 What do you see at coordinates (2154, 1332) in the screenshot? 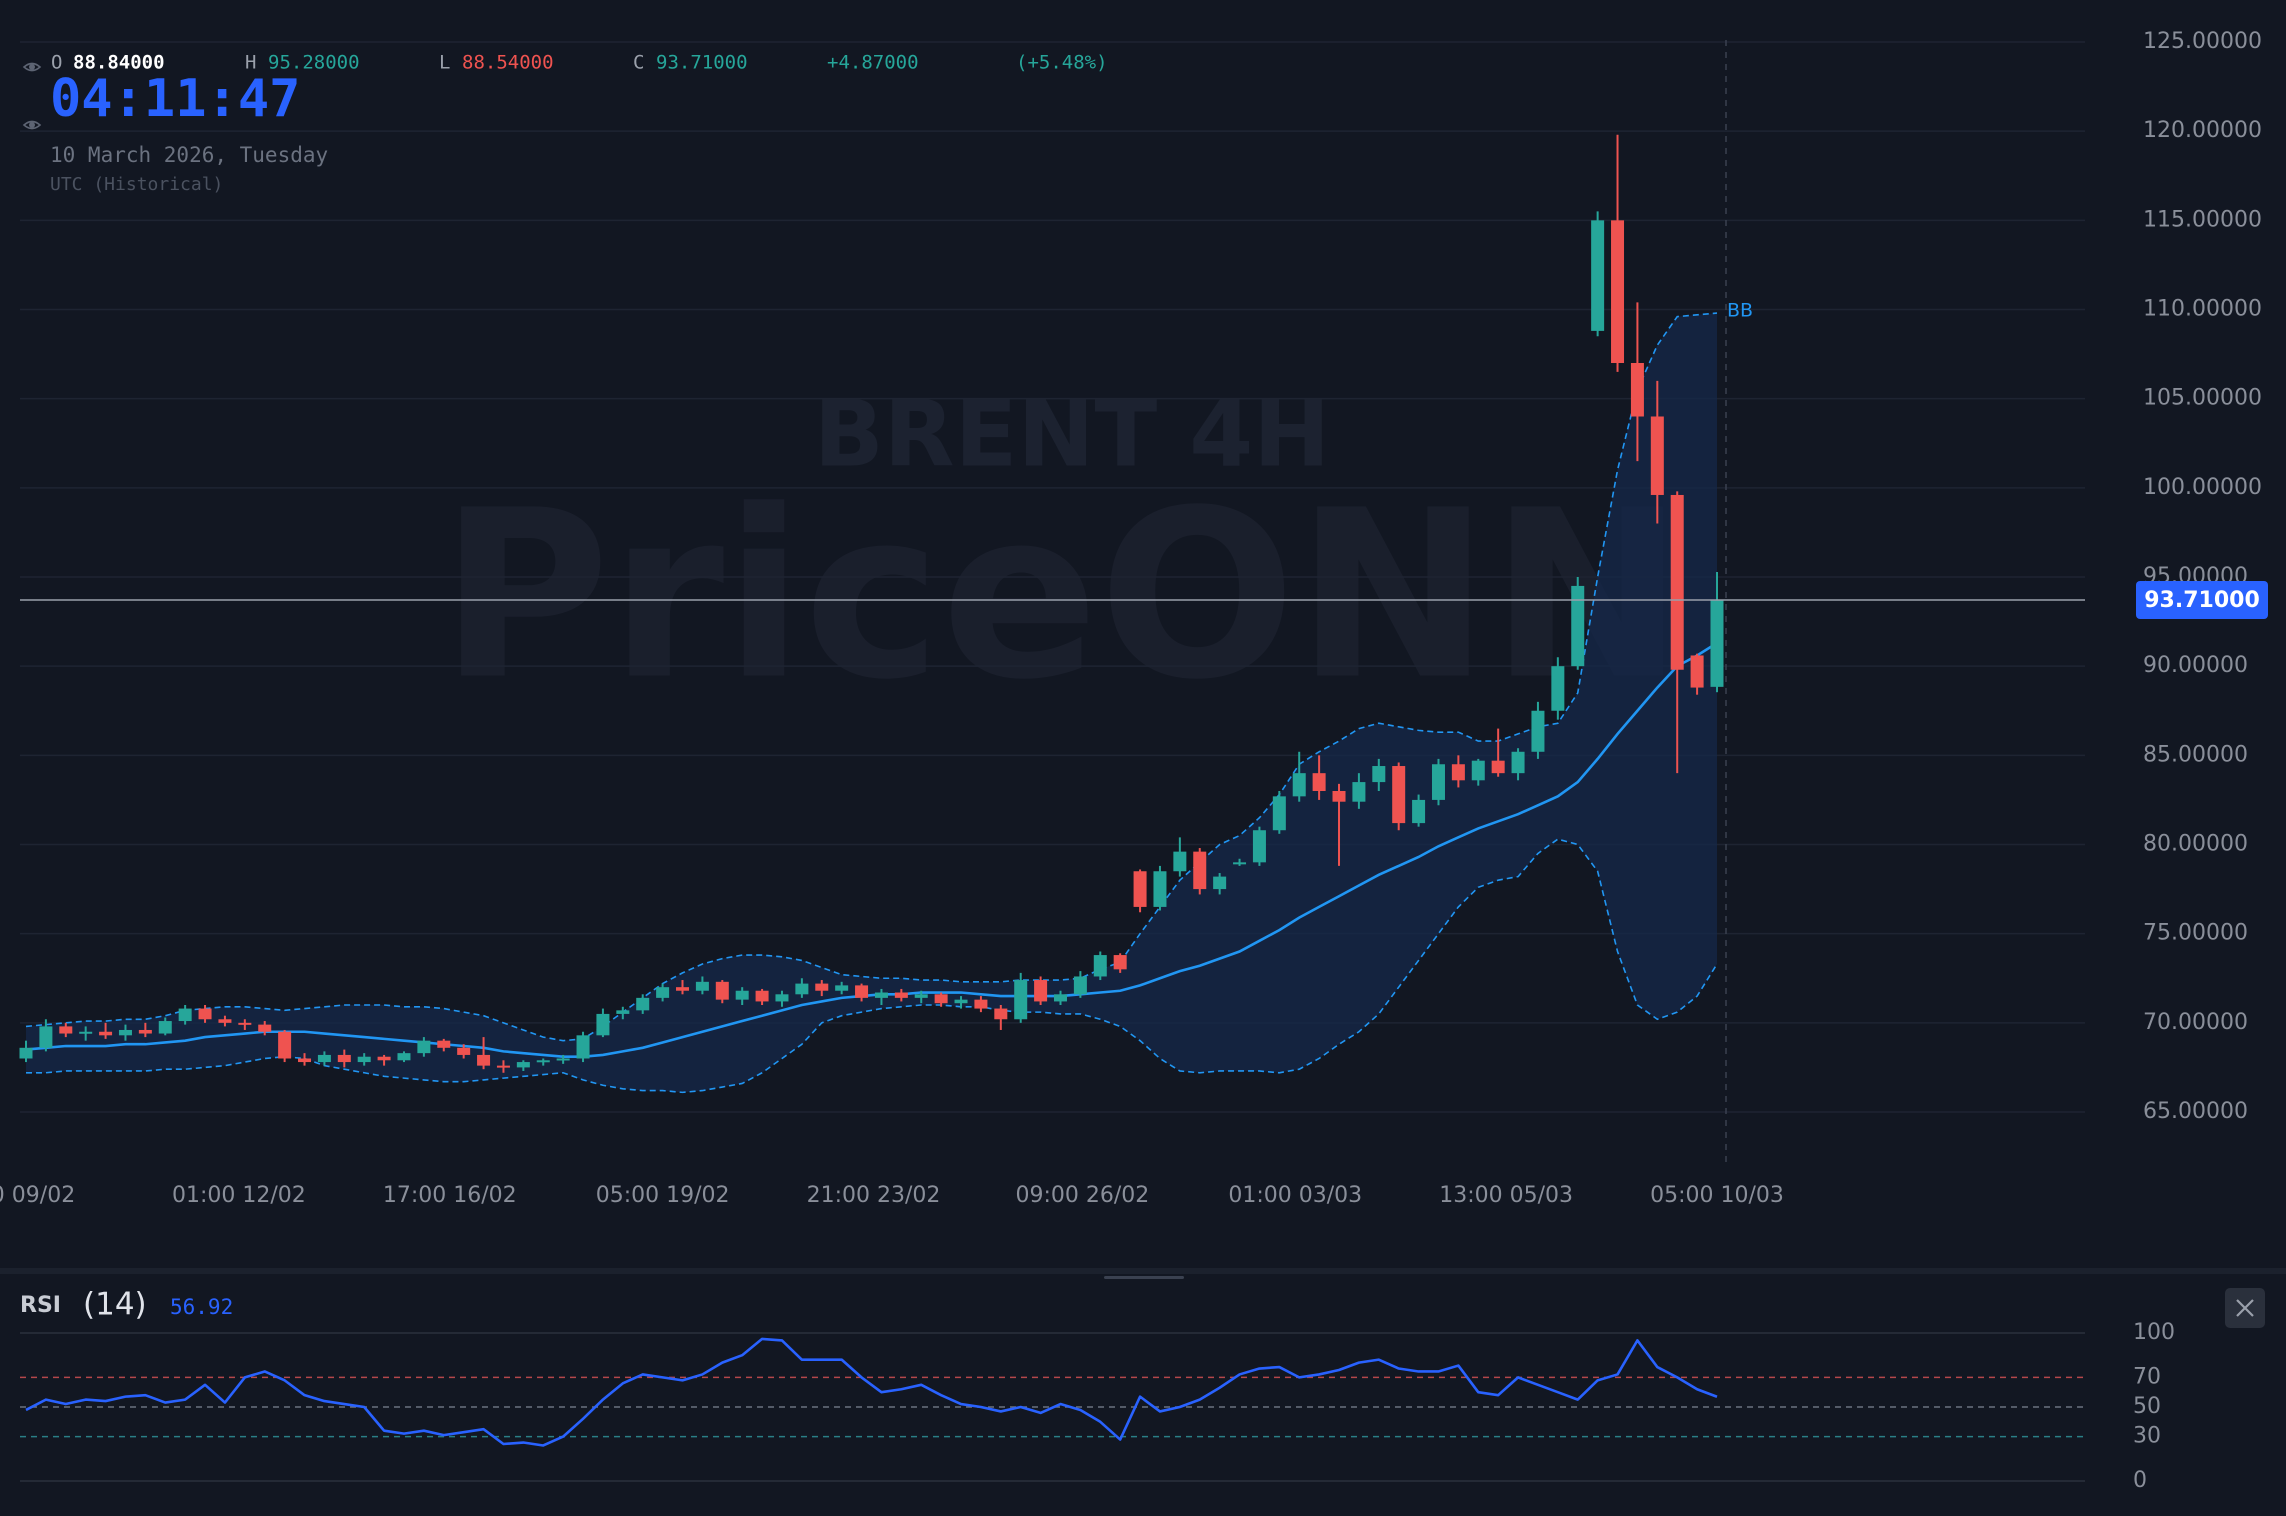
I see `rsi-tick-label: 100` at bounding box center [2154, 1332].